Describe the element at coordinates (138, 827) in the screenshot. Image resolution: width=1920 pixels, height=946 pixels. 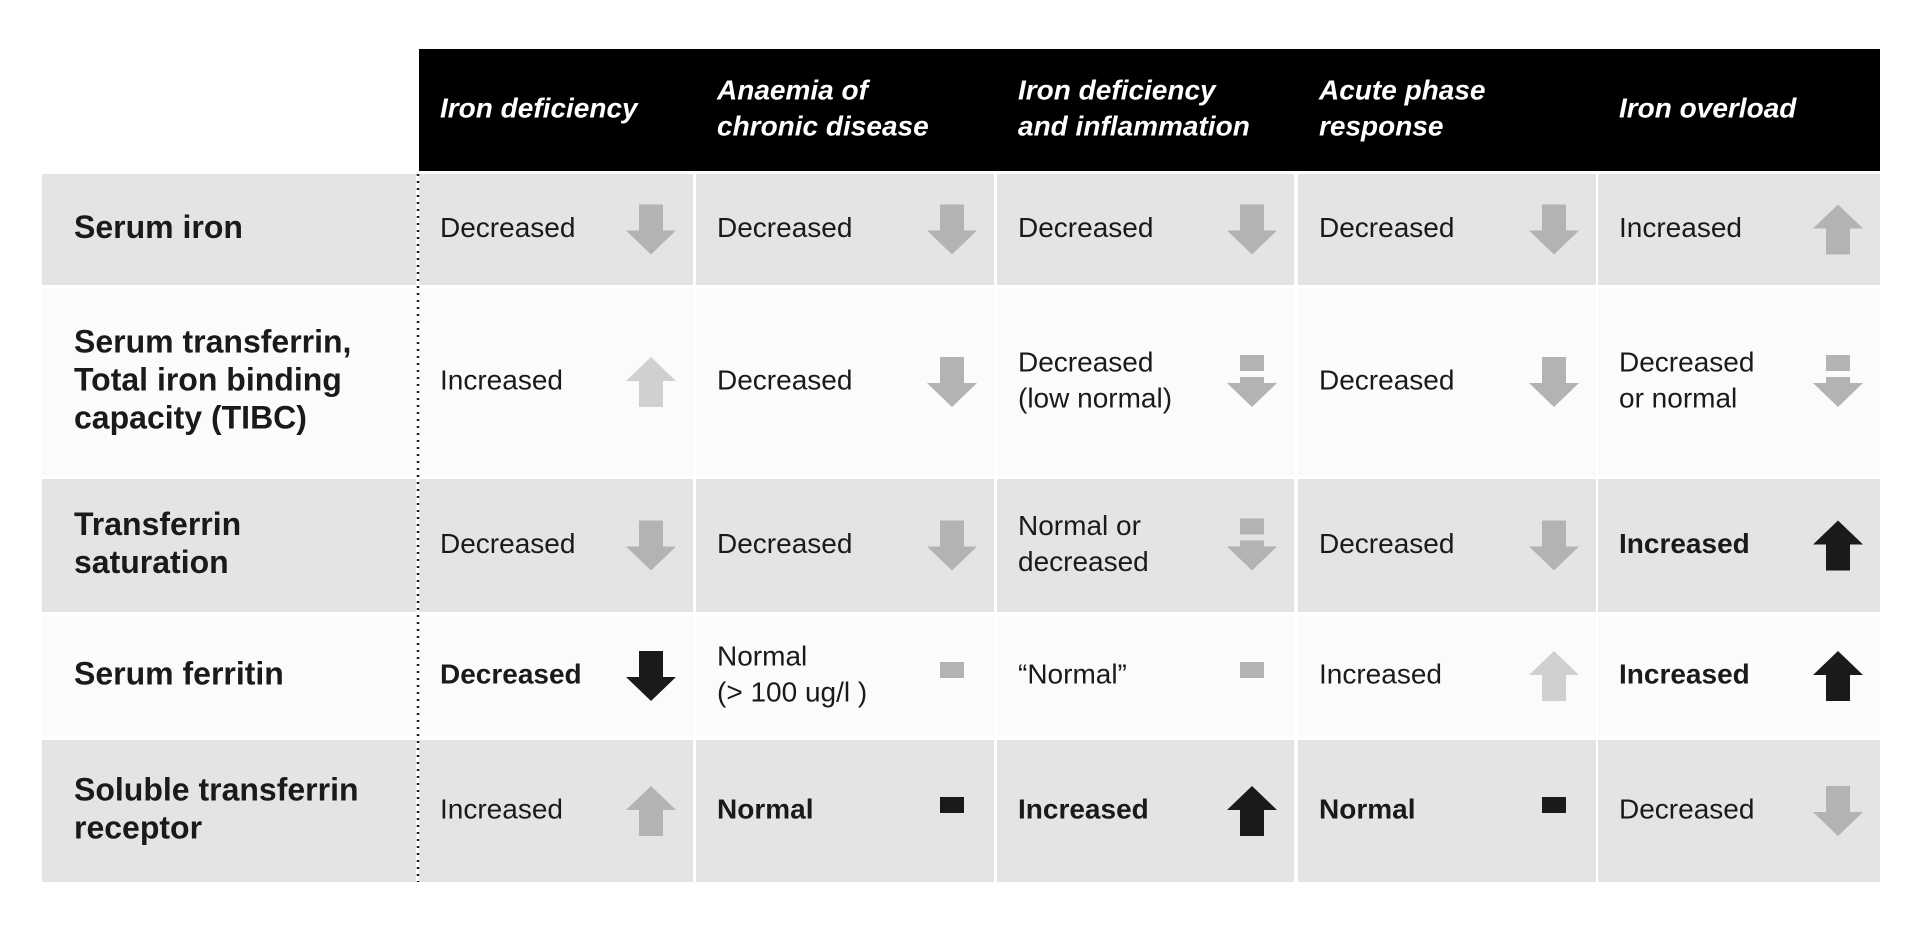
I see `row-label: receptor` at that location.